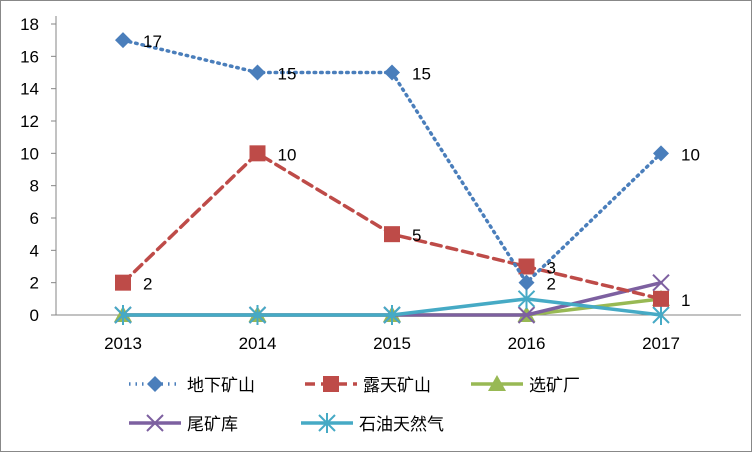 The image size is (752, 453). Describe the element at coordinates (554, 385) in the screenshot. I see `legend-label: 选矿厂` at that location.